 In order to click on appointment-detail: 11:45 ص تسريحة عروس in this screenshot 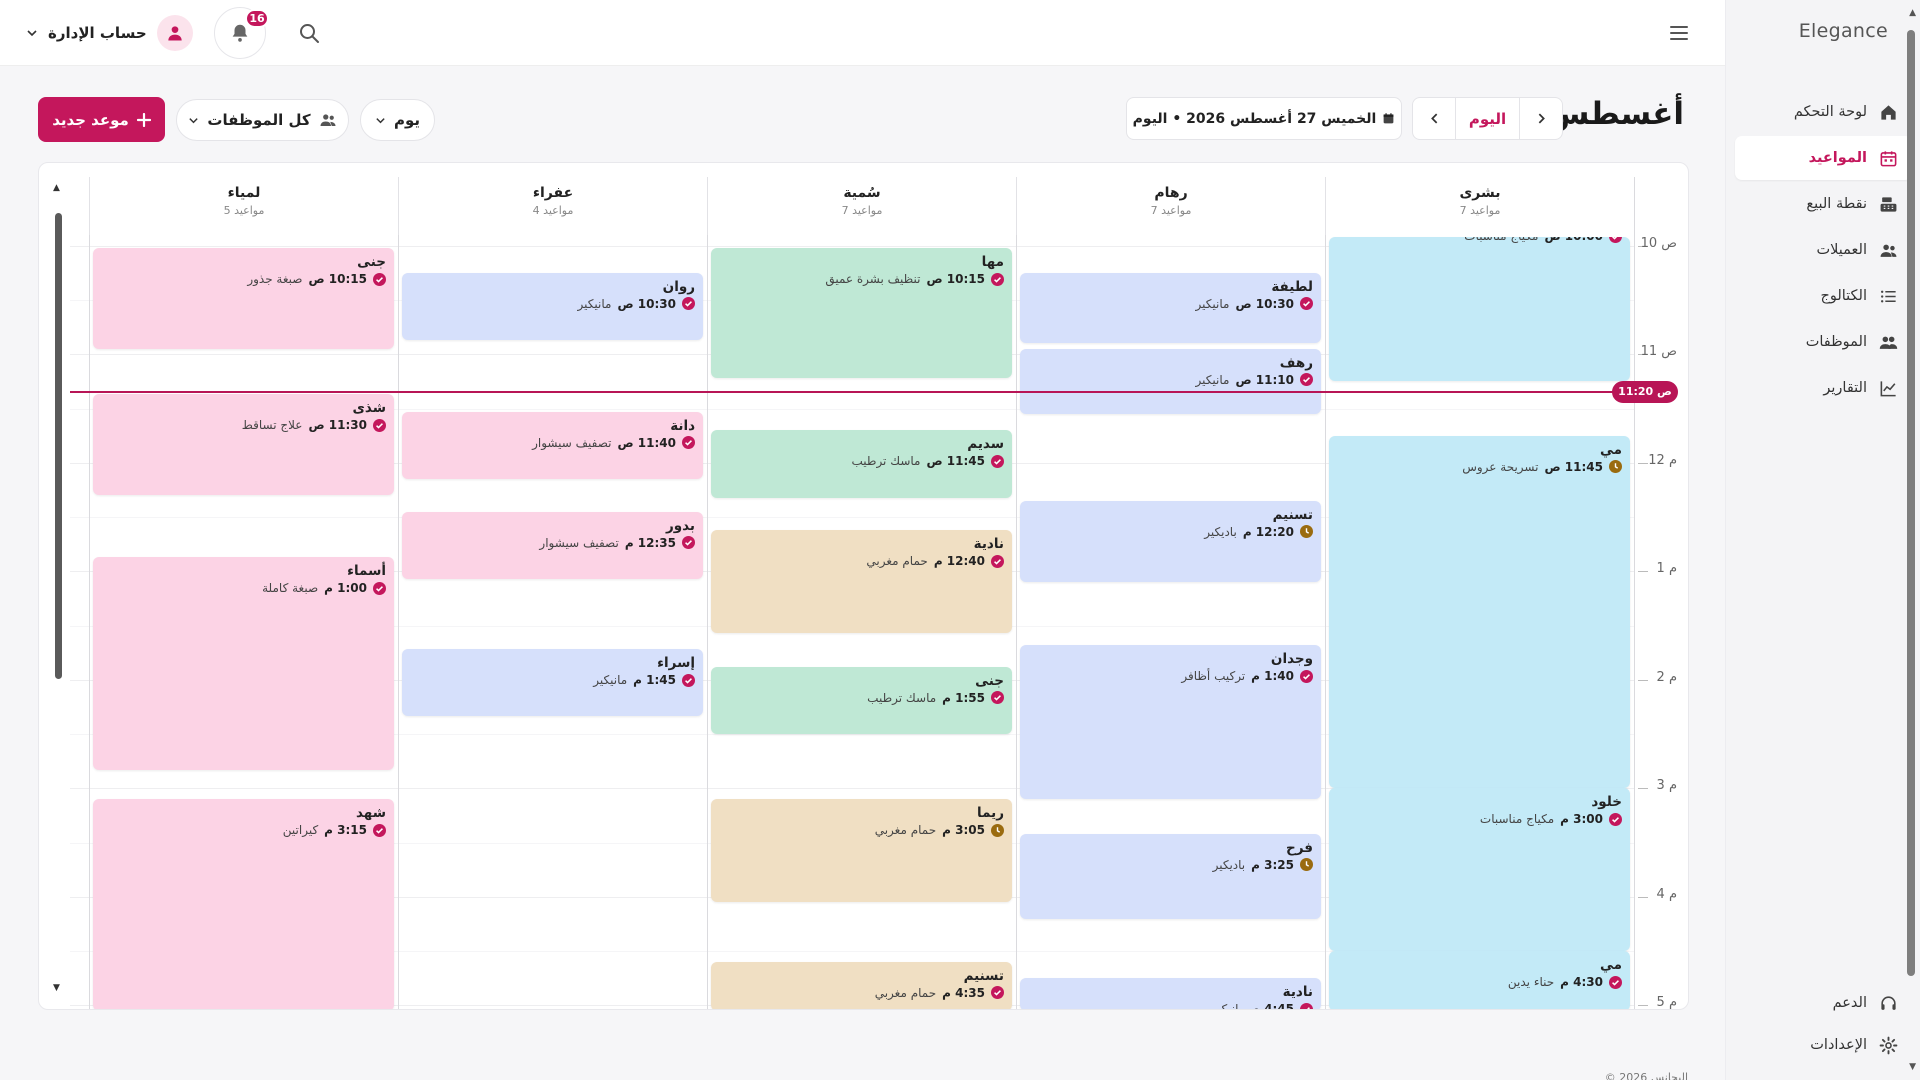, I will do `click(1475, 467)`.